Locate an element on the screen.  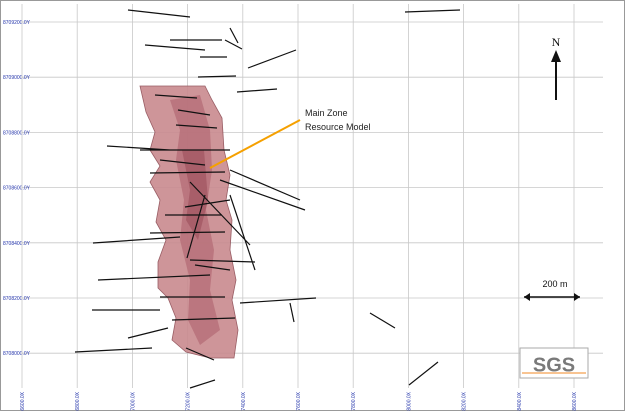
annotation: Main Zone Resource Model is located at coordinates (290, 138).